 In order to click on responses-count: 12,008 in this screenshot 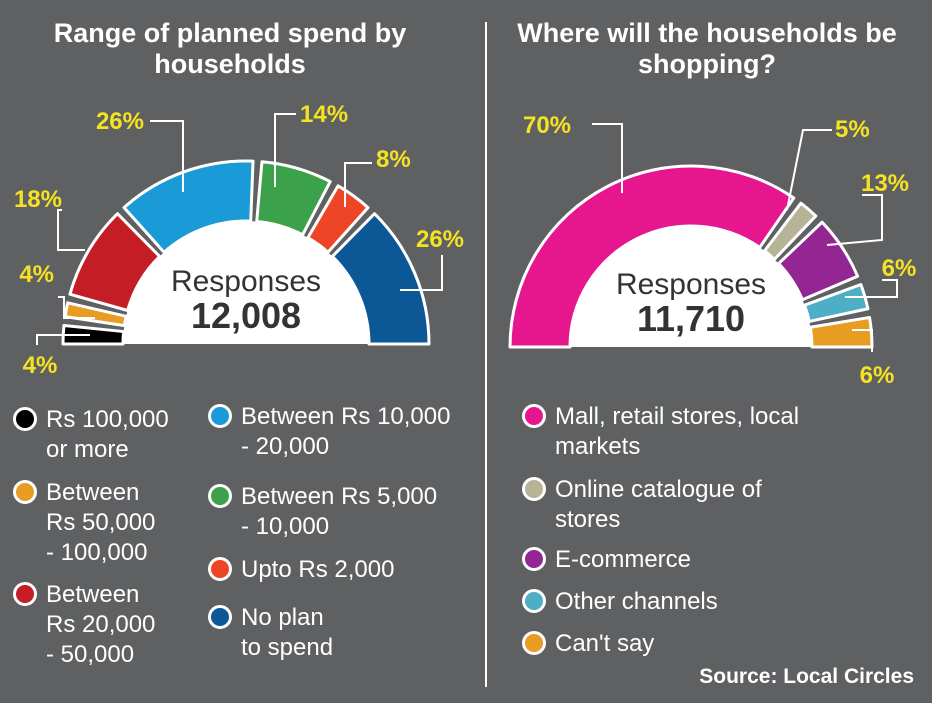, I will do `click(246, 315)`.